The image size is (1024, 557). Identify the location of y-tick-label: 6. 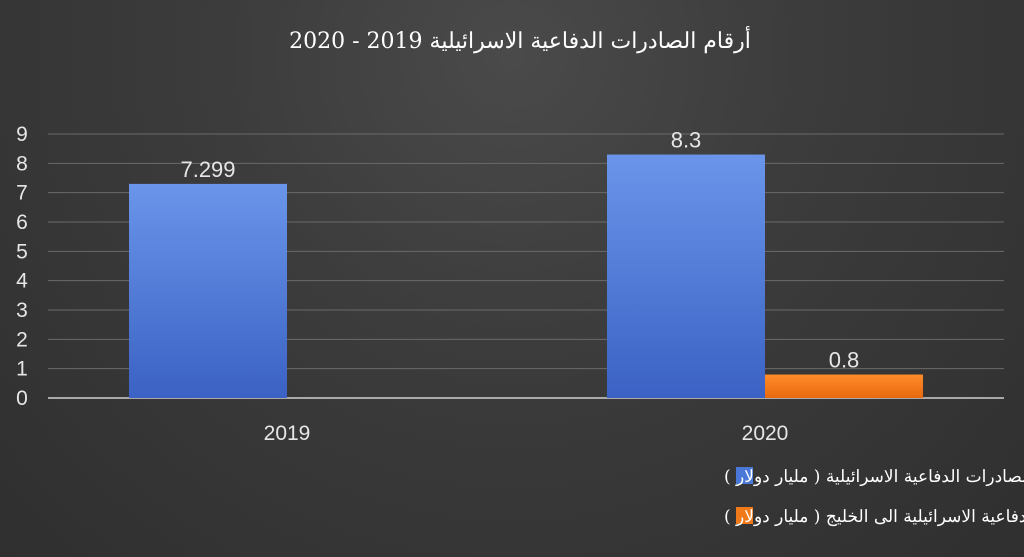
(22, 222).